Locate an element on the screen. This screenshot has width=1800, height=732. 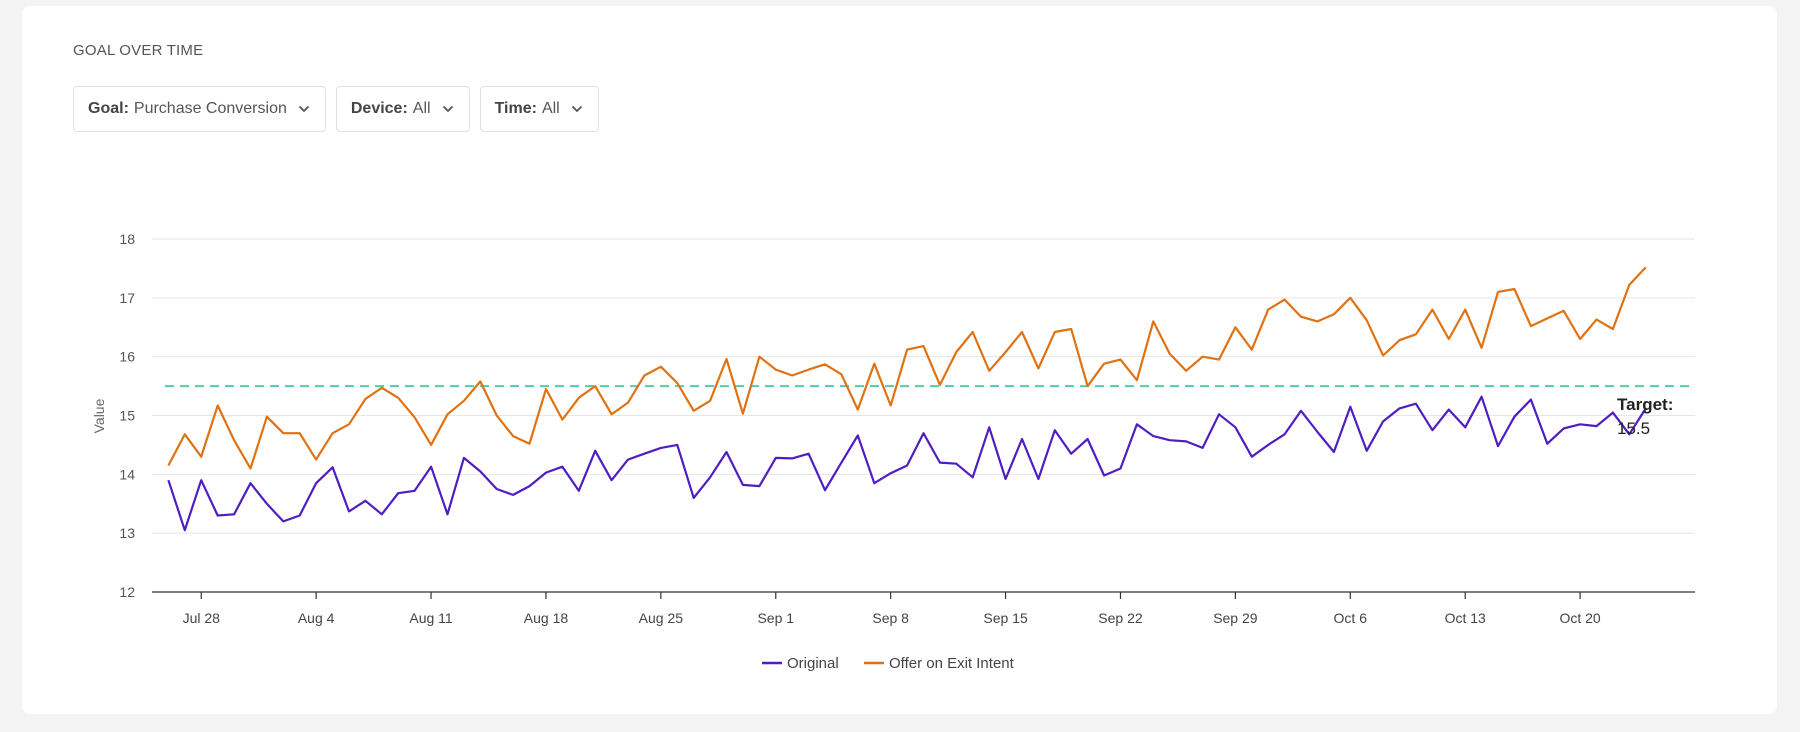
x-tick-label: Sep 1 is located at coordinates (775, 618).